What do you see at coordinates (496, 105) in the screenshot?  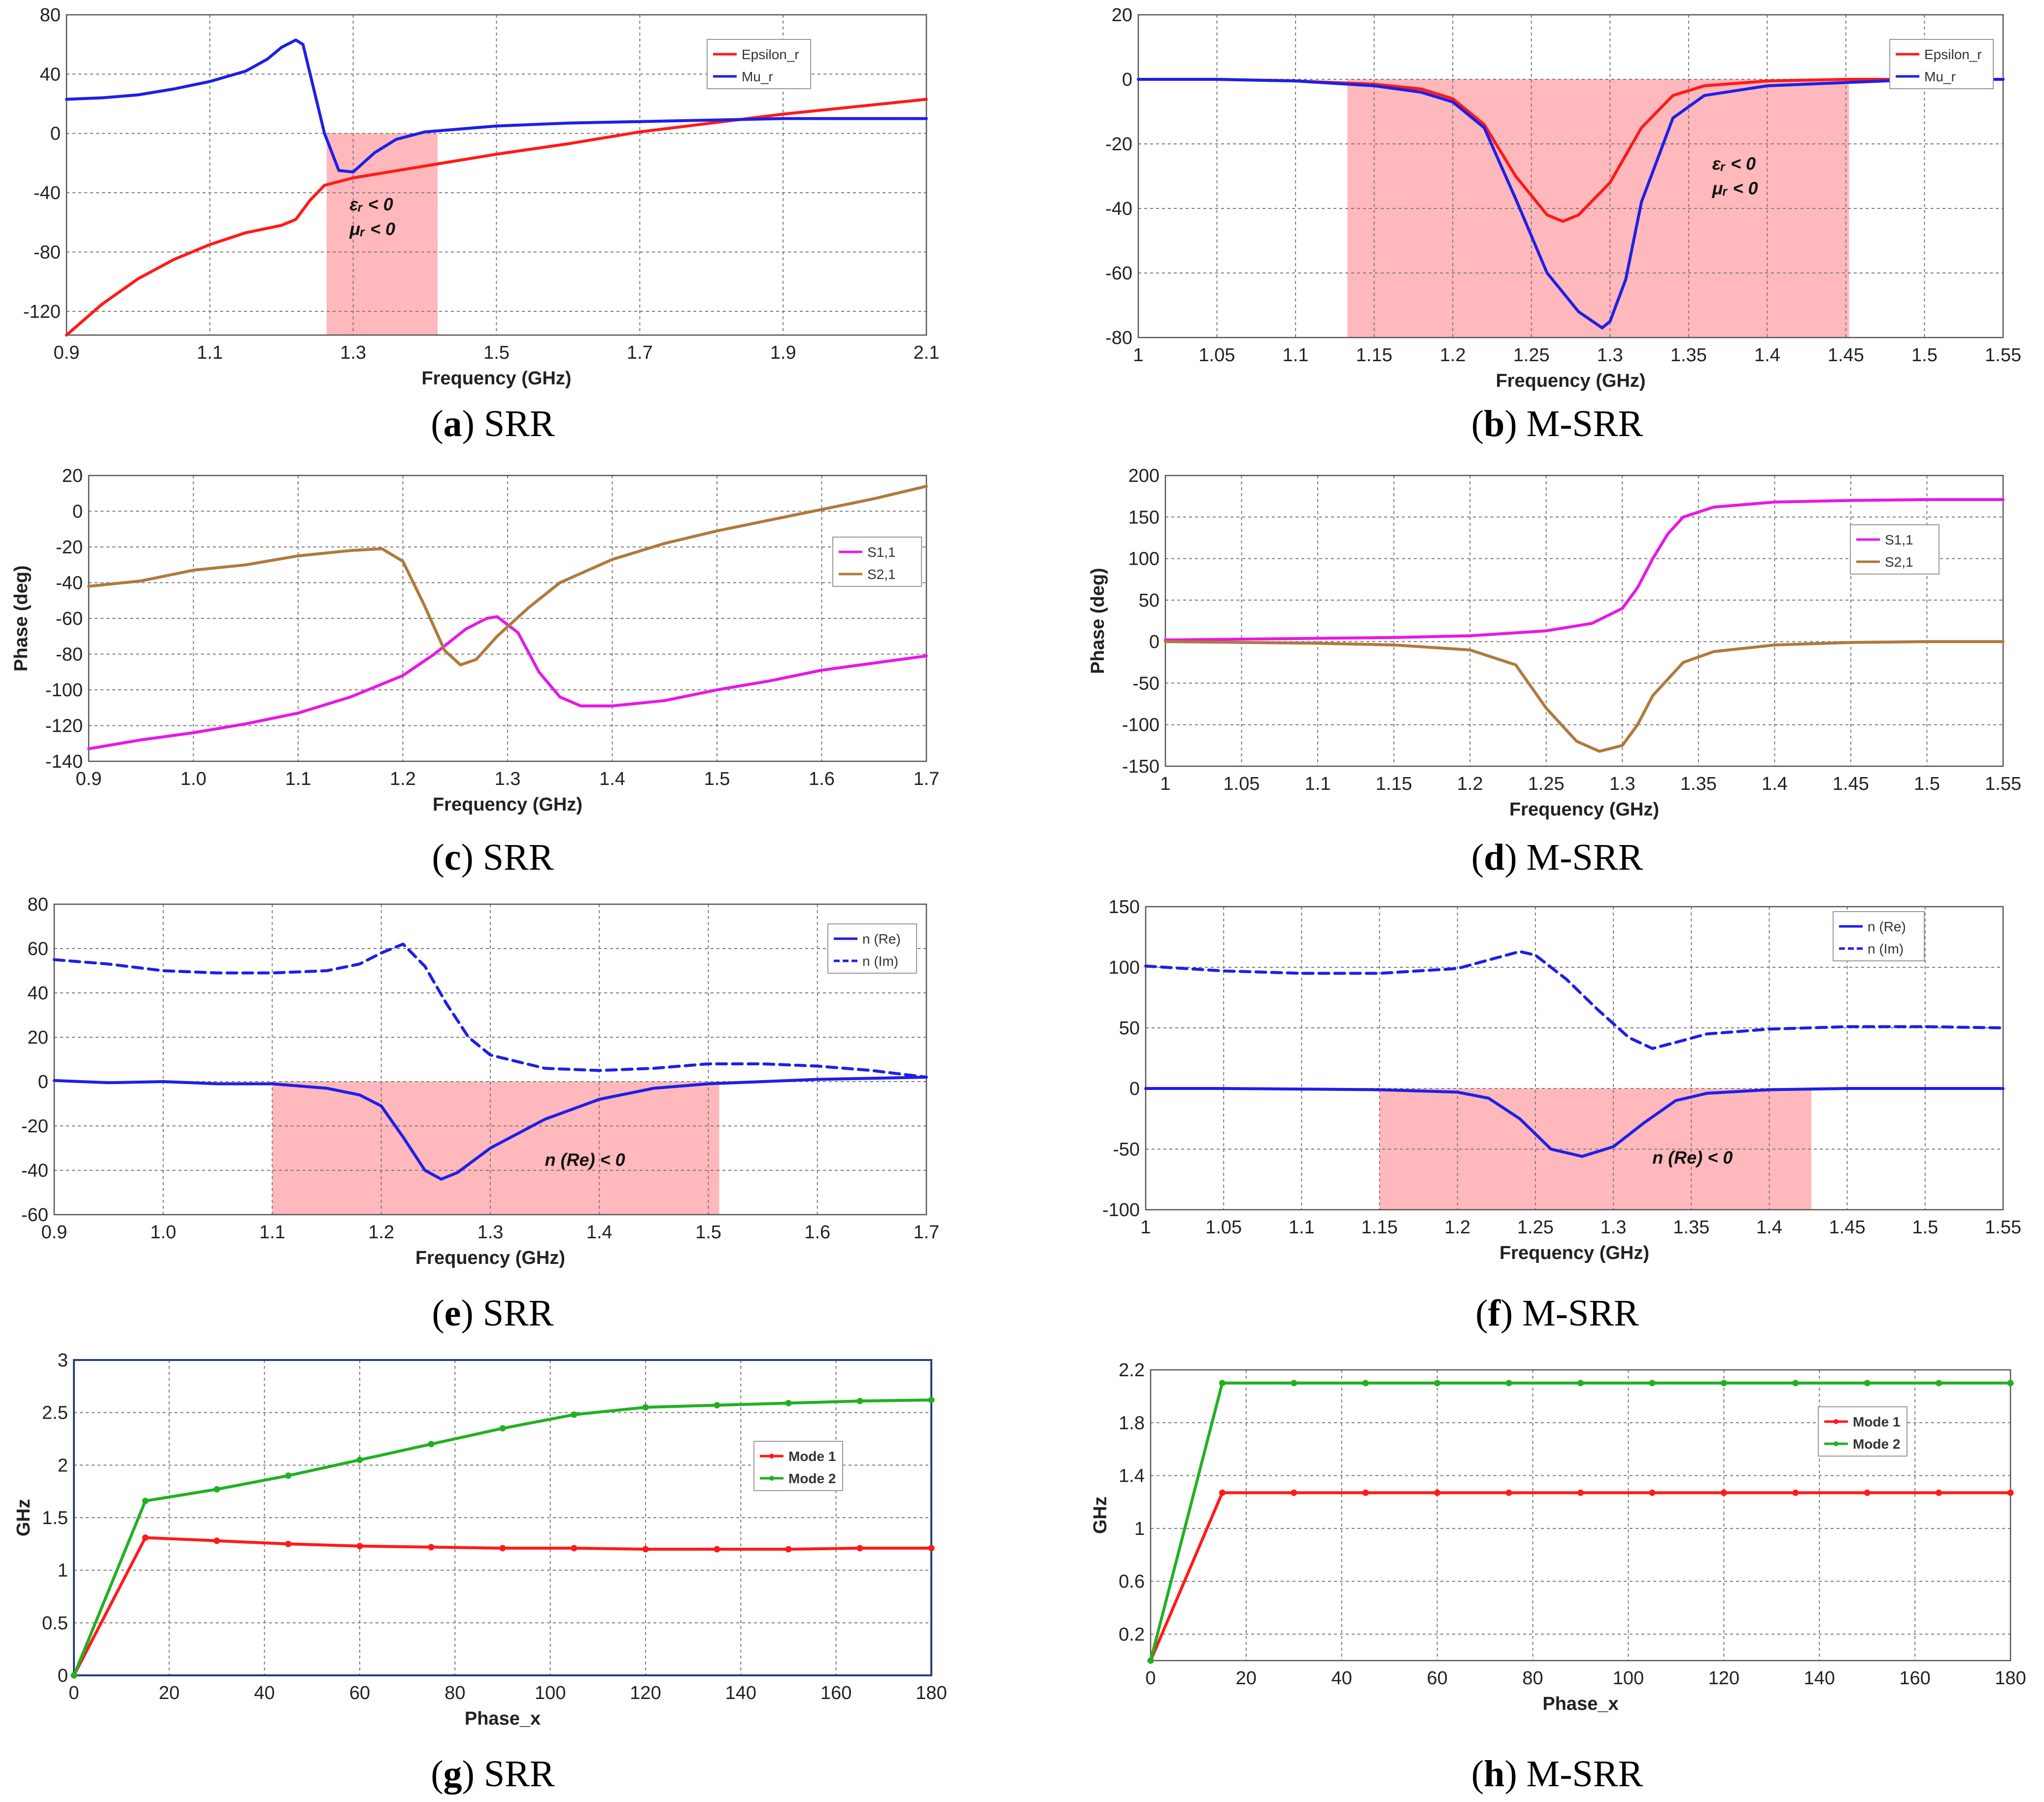 I see `series-line-mu-r` at bounding box center [496, 105].